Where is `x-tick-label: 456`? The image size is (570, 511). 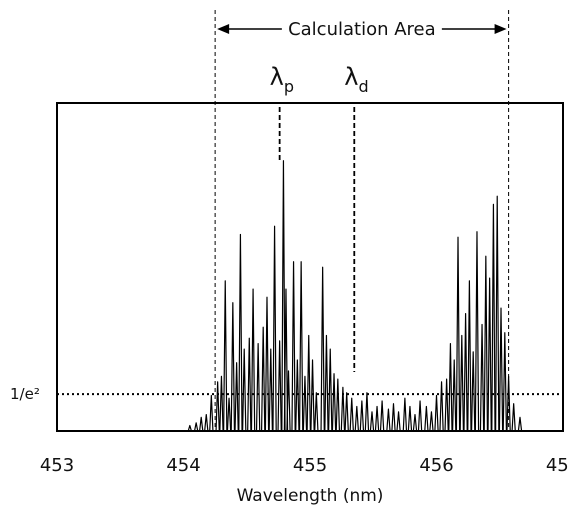 x-tick-label: 456 is located at coordinates (436, 465).